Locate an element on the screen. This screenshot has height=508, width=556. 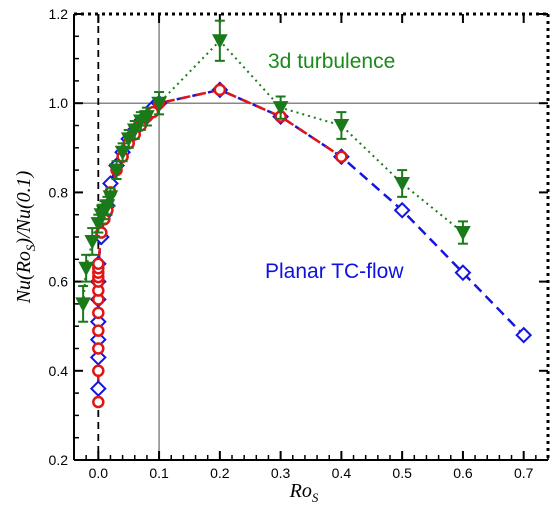
x-tick-label: 0.2 is located at coordinates (220, 473).